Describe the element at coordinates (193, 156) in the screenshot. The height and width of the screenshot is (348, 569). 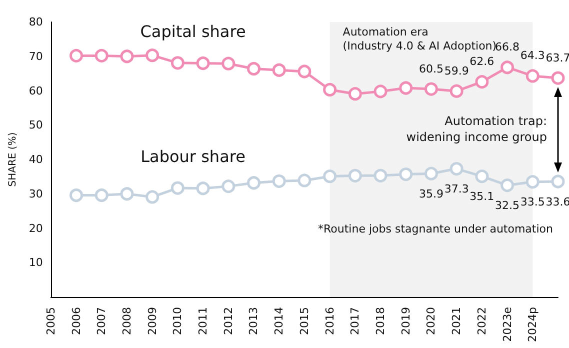
I see `series-label: Labour share` at that location.